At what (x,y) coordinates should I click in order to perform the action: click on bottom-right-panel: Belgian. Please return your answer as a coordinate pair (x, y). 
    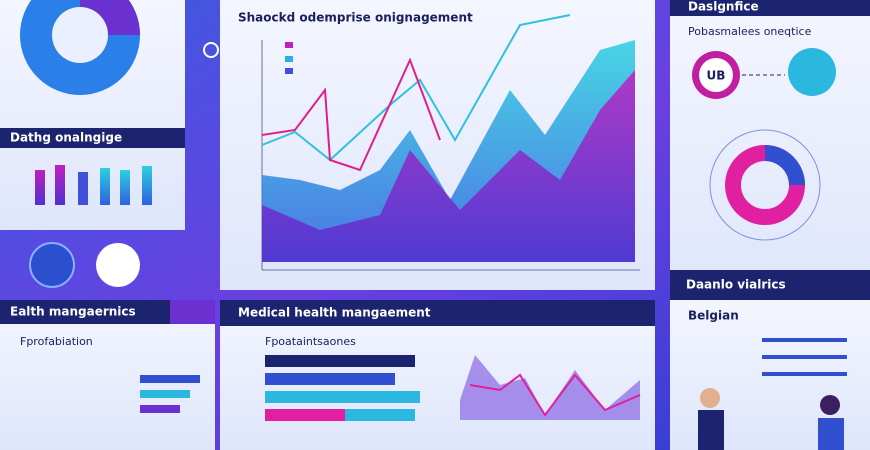
    Looking at the image, I should click on (770, 375).